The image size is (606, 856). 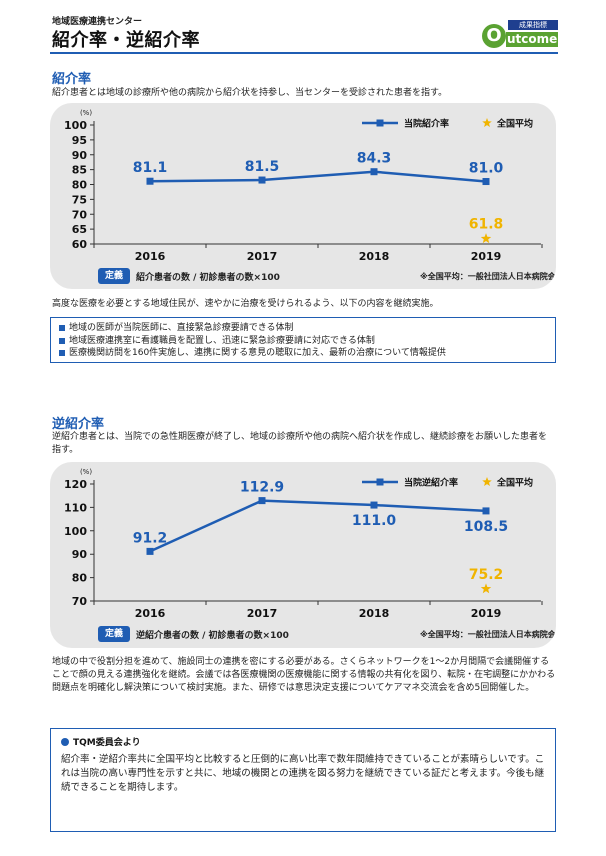 What do you see at coordinates (431, 483) in the screenshot?
I see `legend-series-label: 当院逆紹介率` at bounding box center [431, 483].